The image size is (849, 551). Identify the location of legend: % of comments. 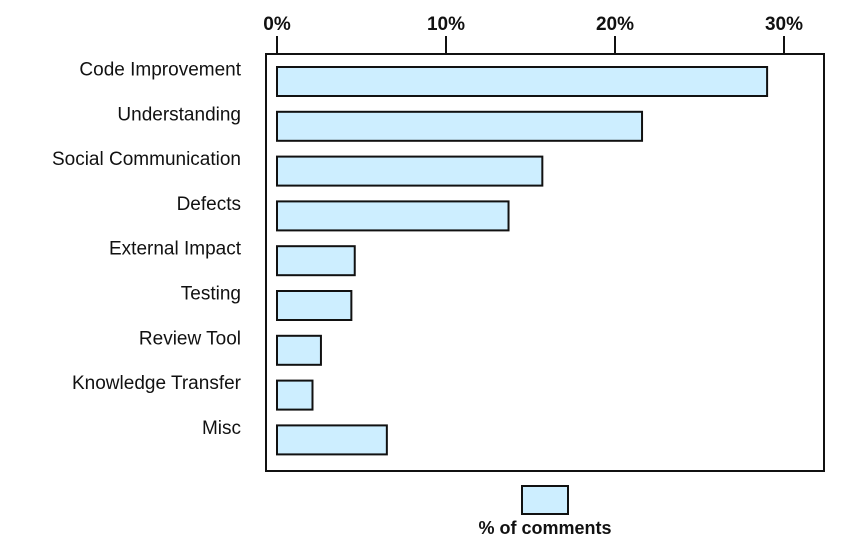
(545, 511).